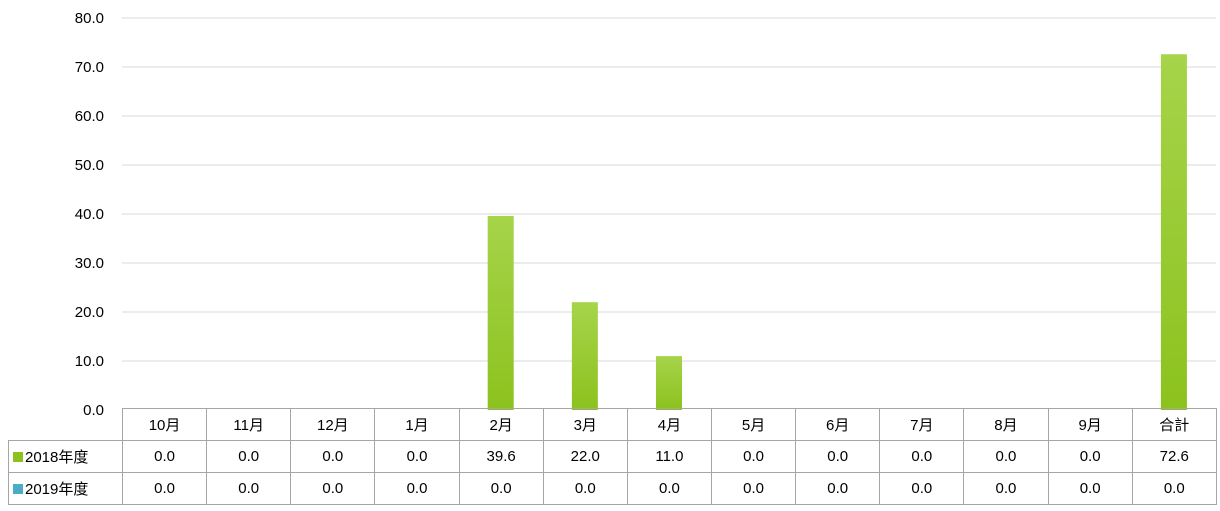  I want to click on y-tick-label: 70.0, so click(89, 67).